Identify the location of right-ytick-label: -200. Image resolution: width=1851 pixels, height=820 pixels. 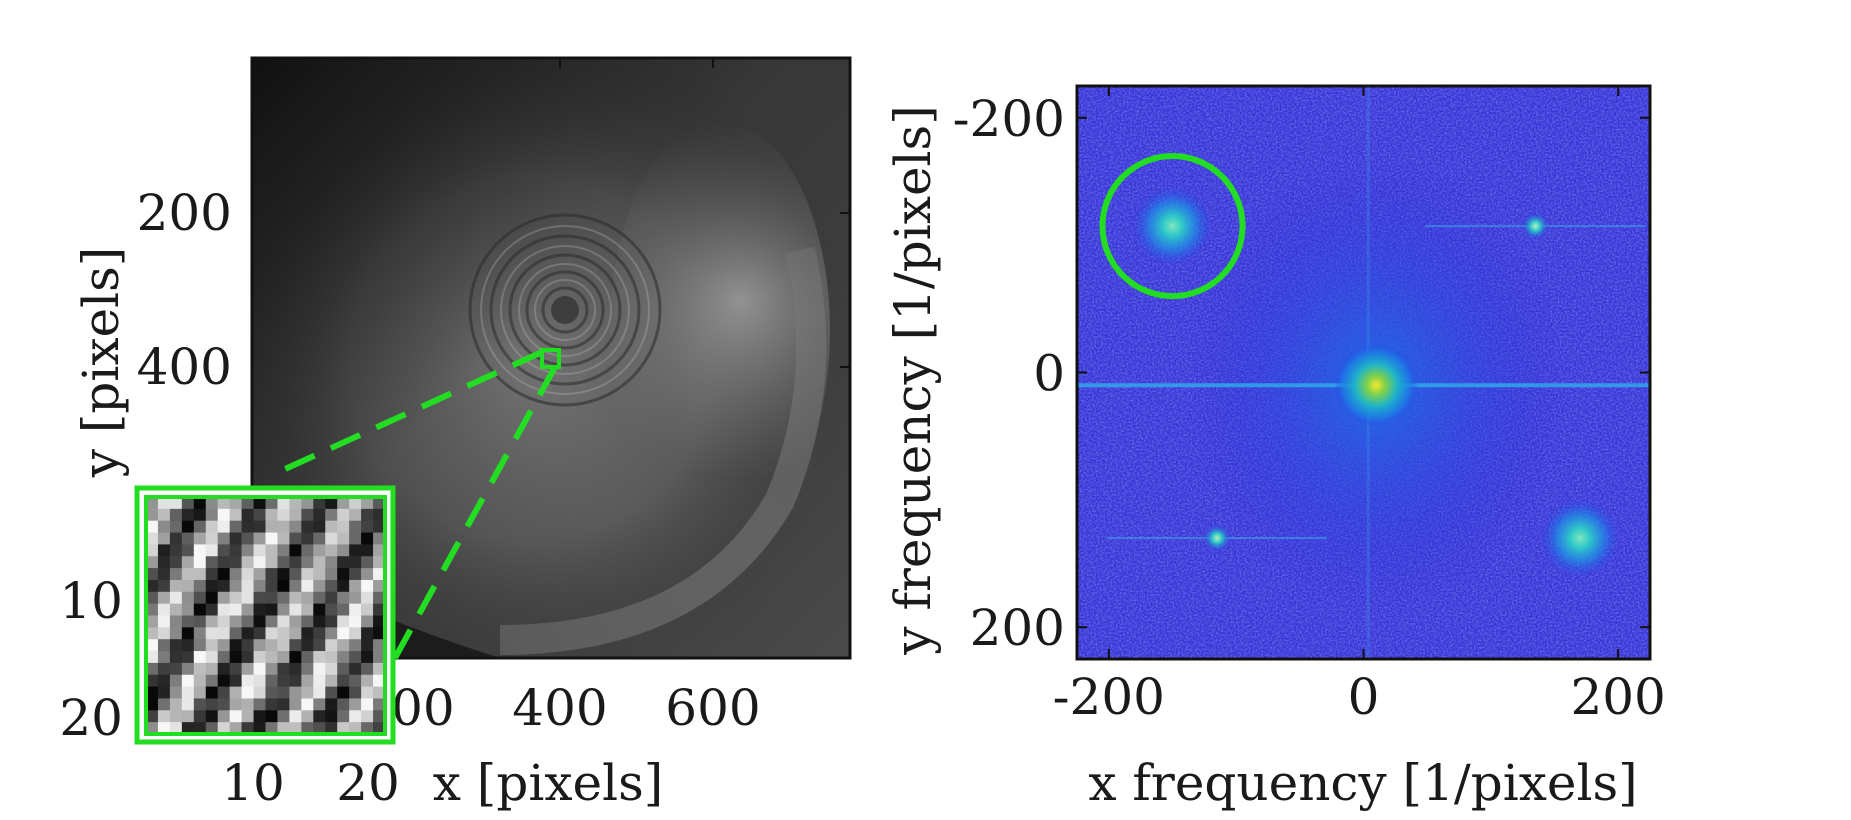
(1009, 119).